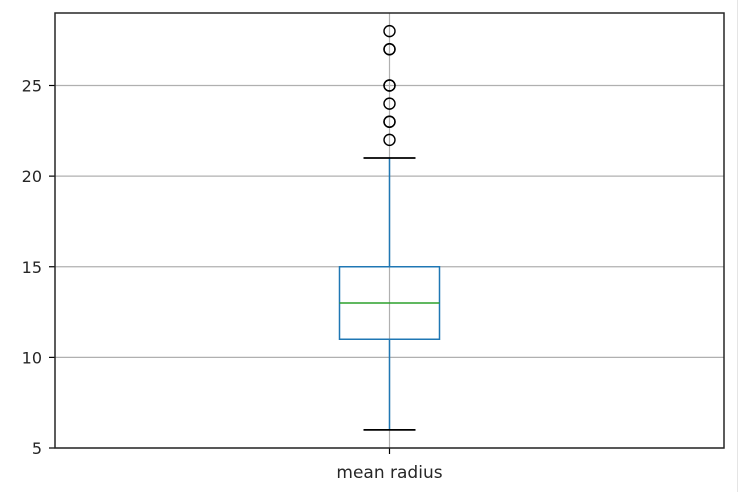 This screenshot has height=492, width=738. I want to click on y-tick-label: 15, so click(32, 267).